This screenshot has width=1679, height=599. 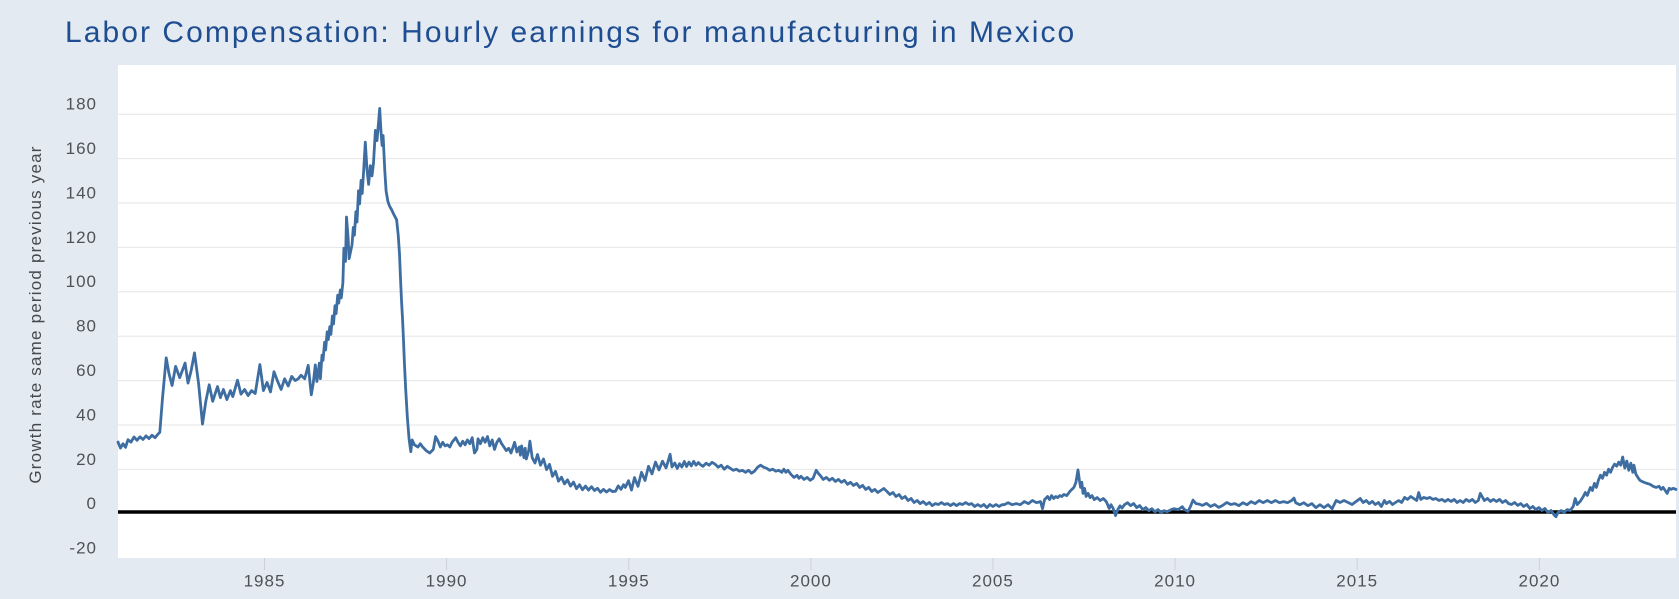 I want to click on svg-text: 60, so click(x=86, y=370).